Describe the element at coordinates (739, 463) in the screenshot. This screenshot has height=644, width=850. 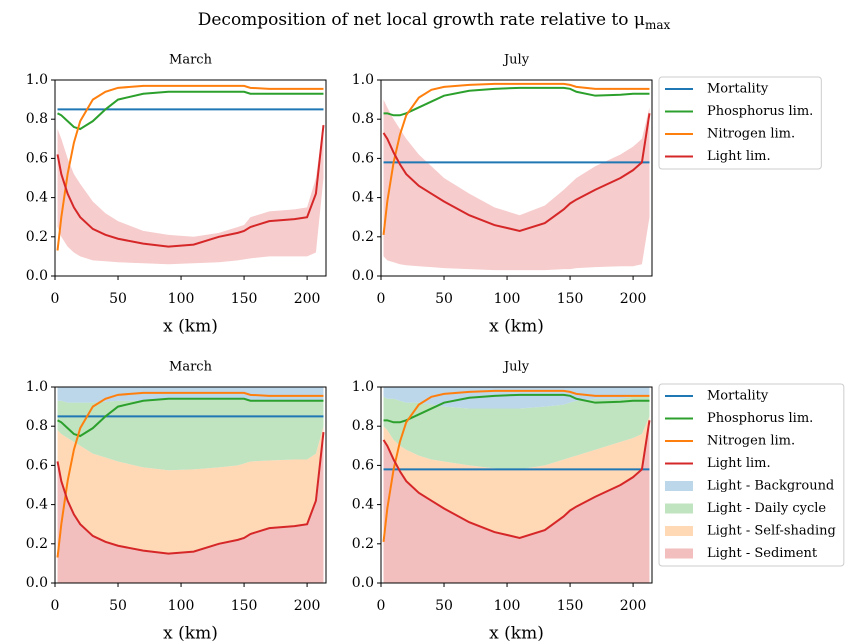
I see `legend-label: Light lim.` at that location.